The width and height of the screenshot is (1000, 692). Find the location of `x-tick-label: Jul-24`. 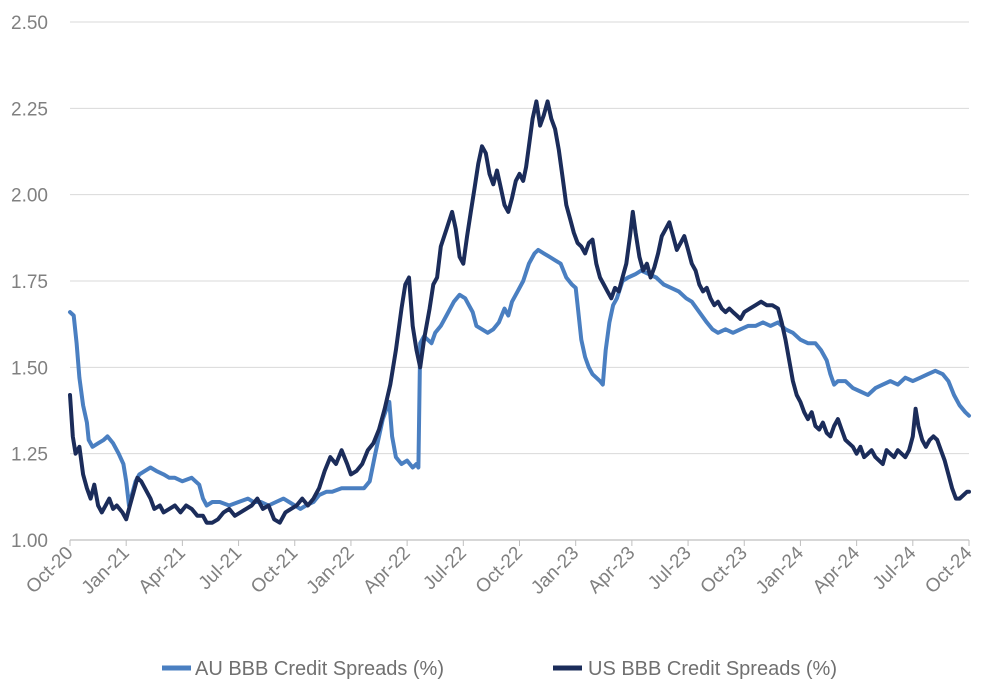

x-tick-label: Jul-24 is located at coordinates (895, 568).